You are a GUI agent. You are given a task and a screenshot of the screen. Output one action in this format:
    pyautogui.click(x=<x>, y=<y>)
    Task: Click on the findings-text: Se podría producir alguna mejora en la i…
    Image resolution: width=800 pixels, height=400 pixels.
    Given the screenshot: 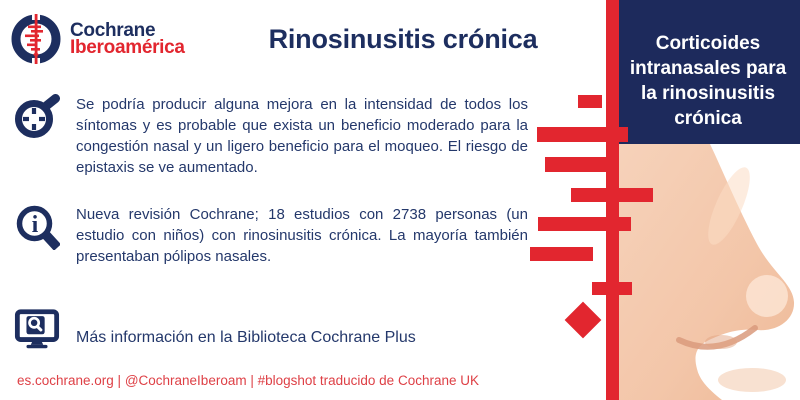 What is the action you would take?
    pyautogui.click(x=302, y=136)
    